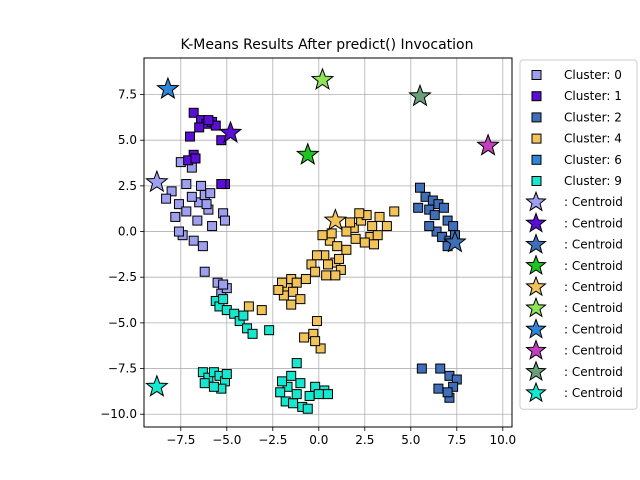 Image resolution: width=640 pixels, height=480 pixels. I want to click on y-tick-label: 0.0, so click(127, 232).